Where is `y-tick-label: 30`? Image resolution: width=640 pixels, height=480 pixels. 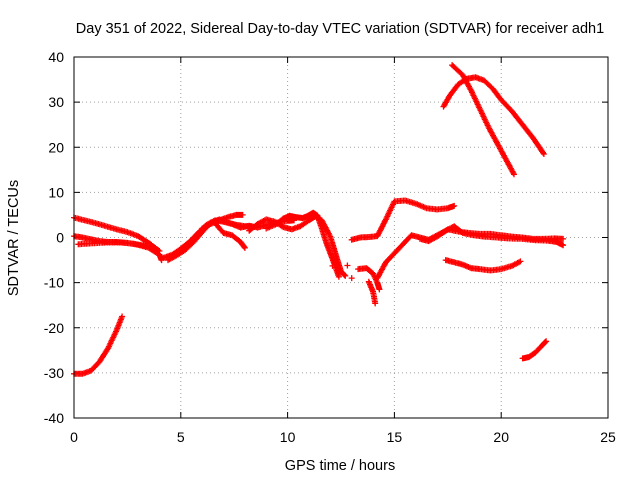 y-tick-label: 30 is located at coordinates (56, 102).